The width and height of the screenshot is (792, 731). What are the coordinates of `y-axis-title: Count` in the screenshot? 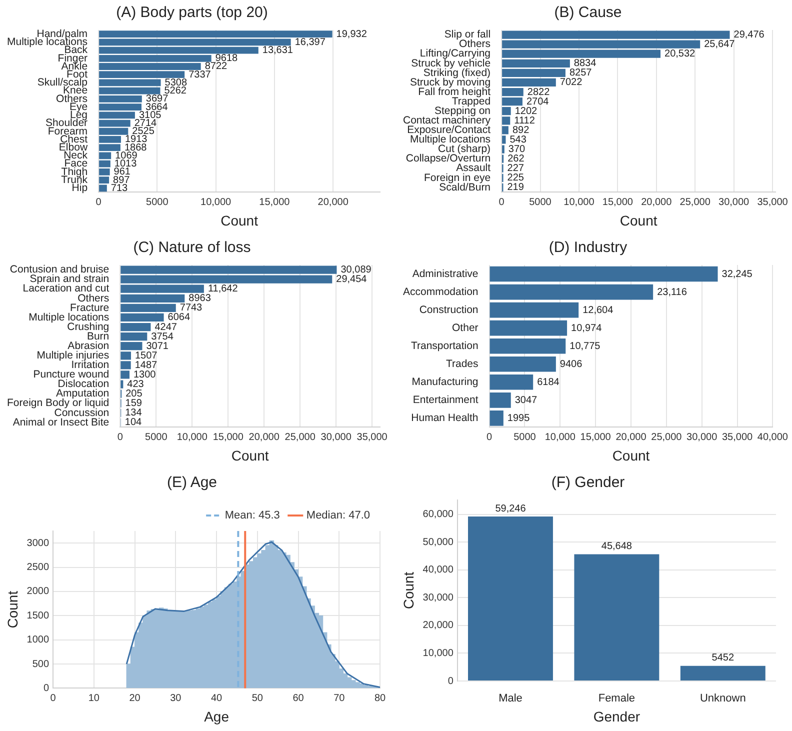 It's located at (12, 609).